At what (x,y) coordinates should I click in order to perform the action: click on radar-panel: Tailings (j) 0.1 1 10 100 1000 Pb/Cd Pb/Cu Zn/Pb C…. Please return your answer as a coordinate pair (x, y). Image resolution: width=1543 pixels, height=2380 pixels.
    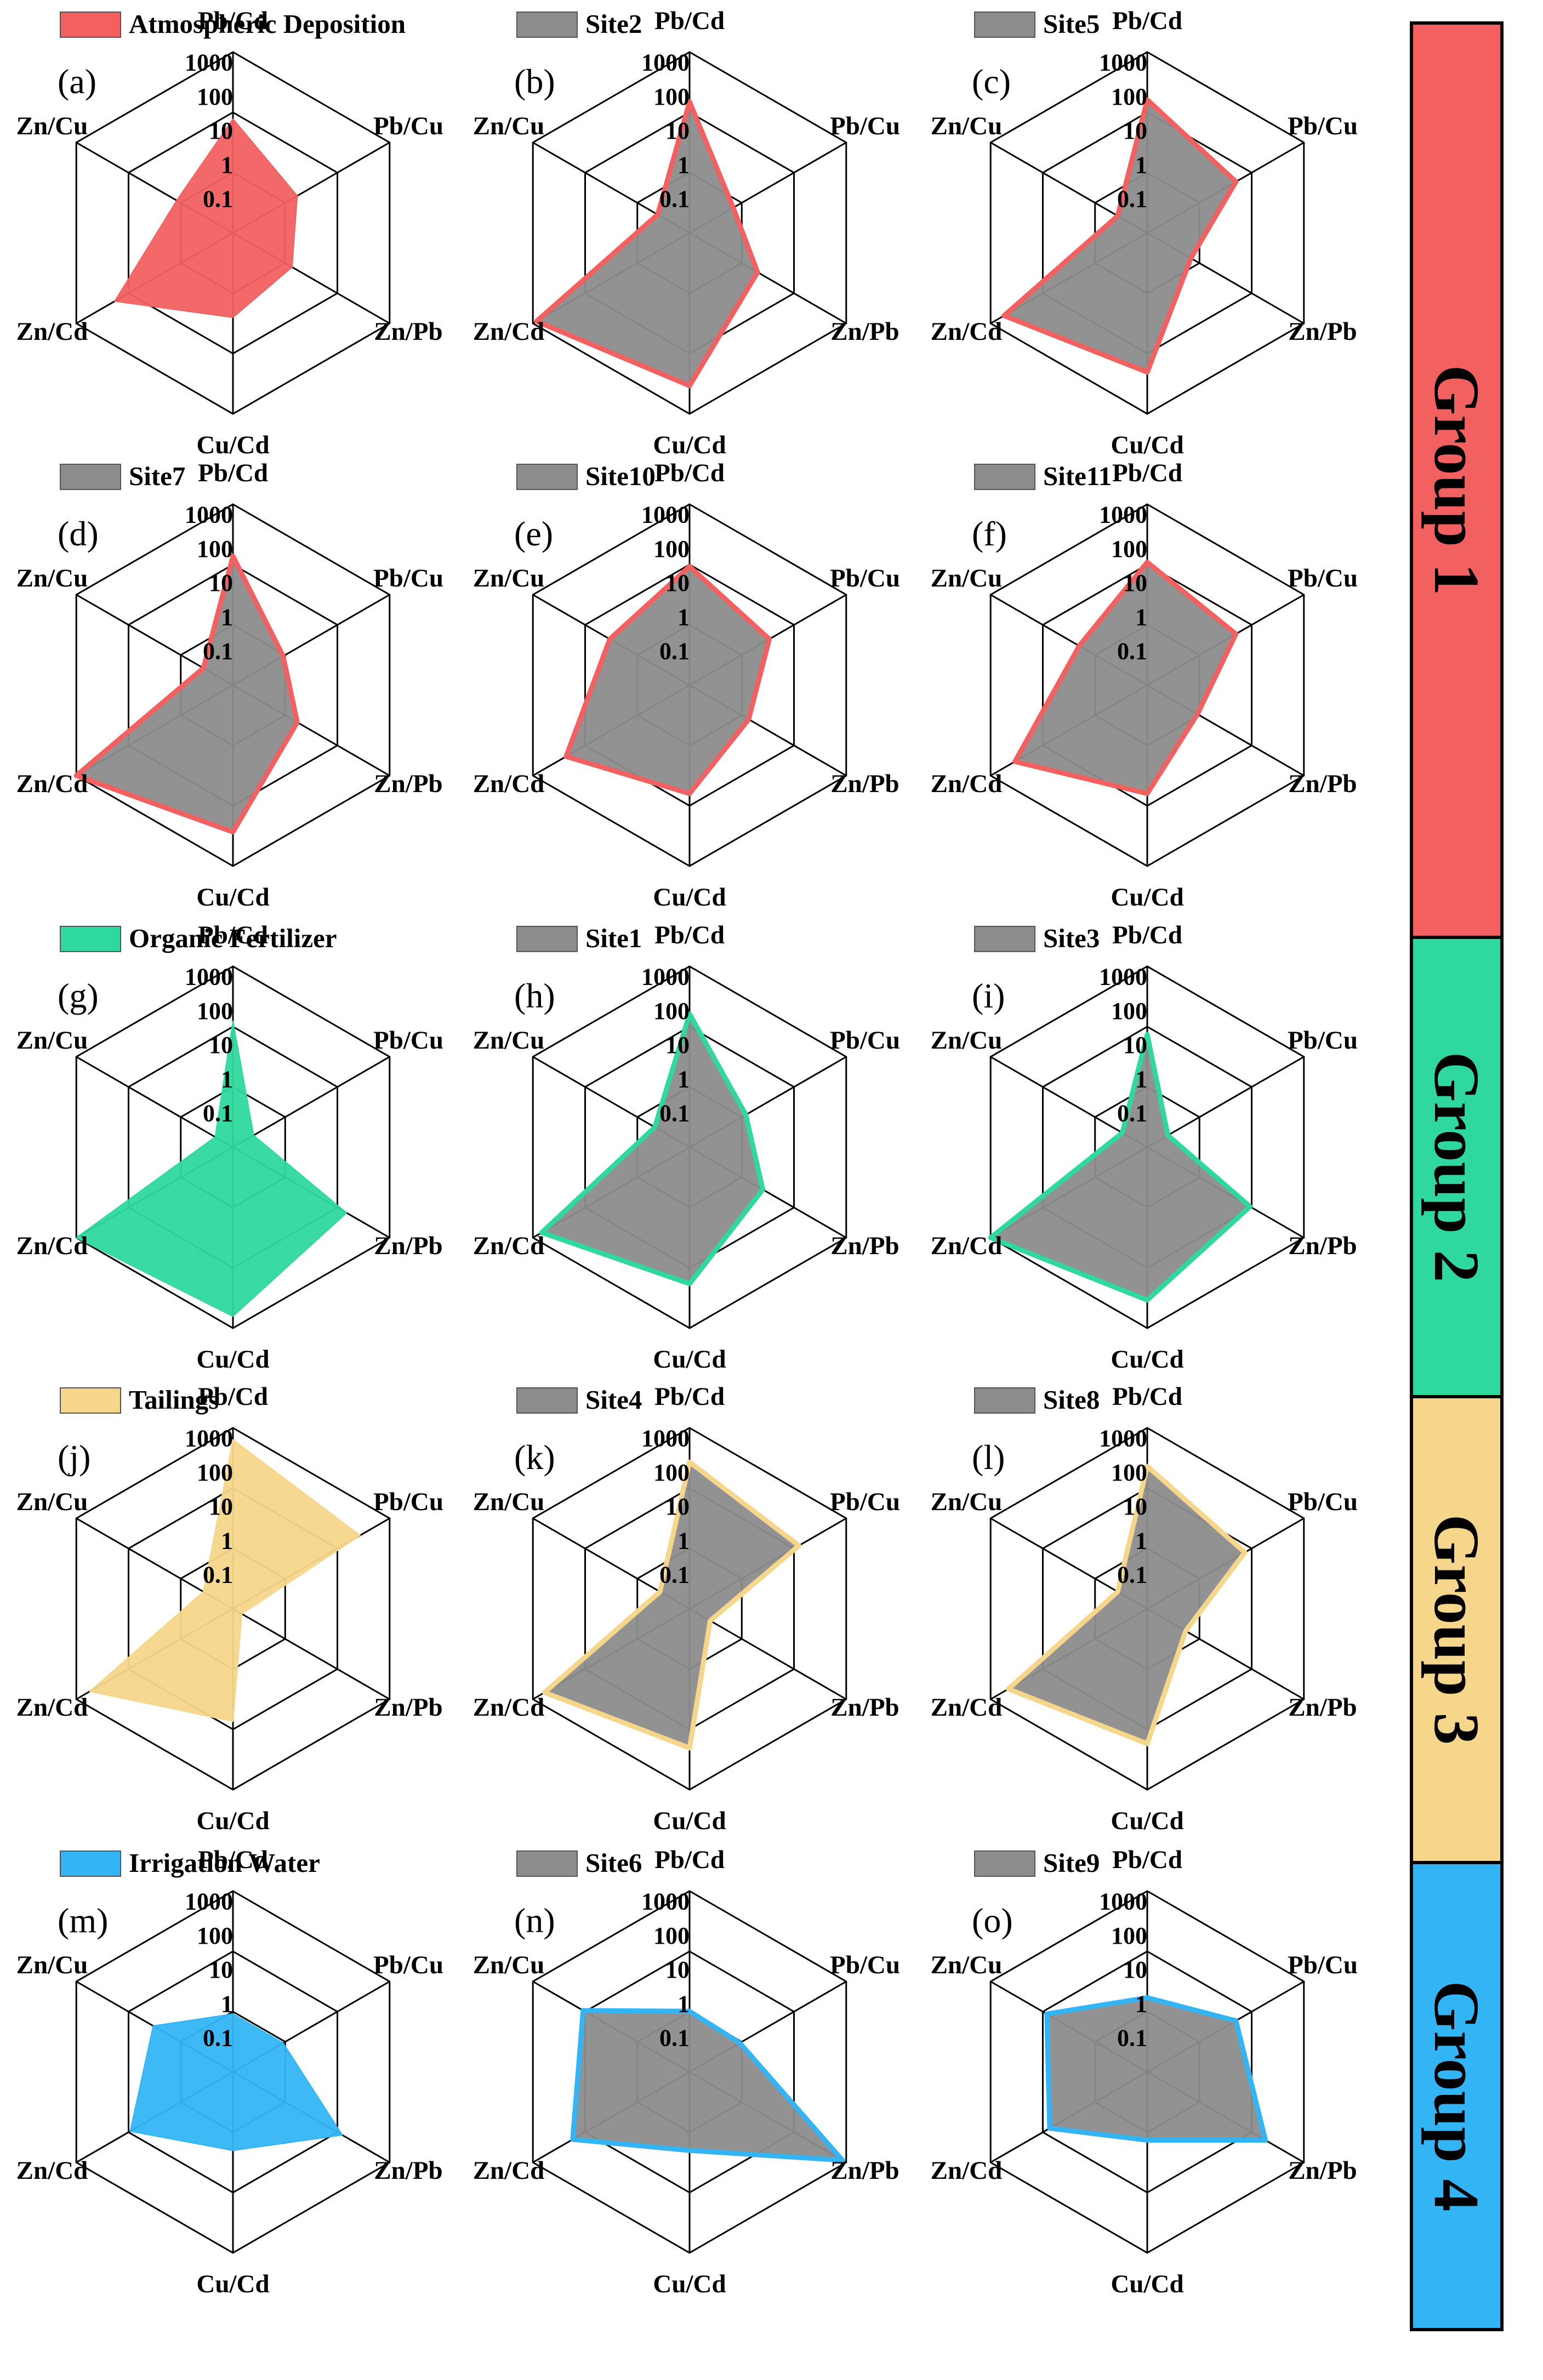
    Looking at the image, I should click on (229, 1608).